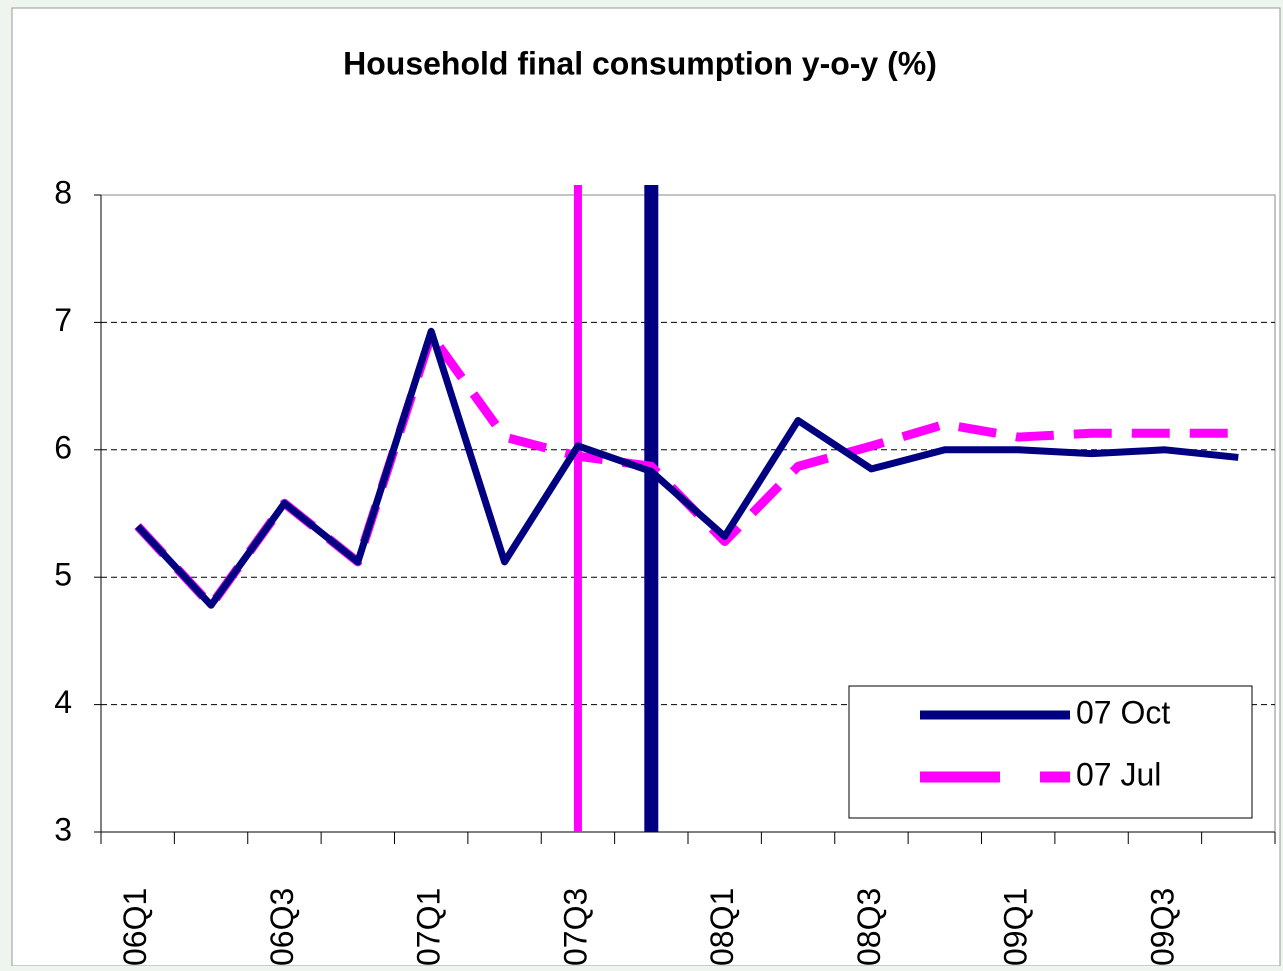 Image resolution: width=1283 pixels, height=971 pixels. Describe the element at coordinates (869, 927) in the screenshot. I see `x-tick-label: 08Q3` at that location.